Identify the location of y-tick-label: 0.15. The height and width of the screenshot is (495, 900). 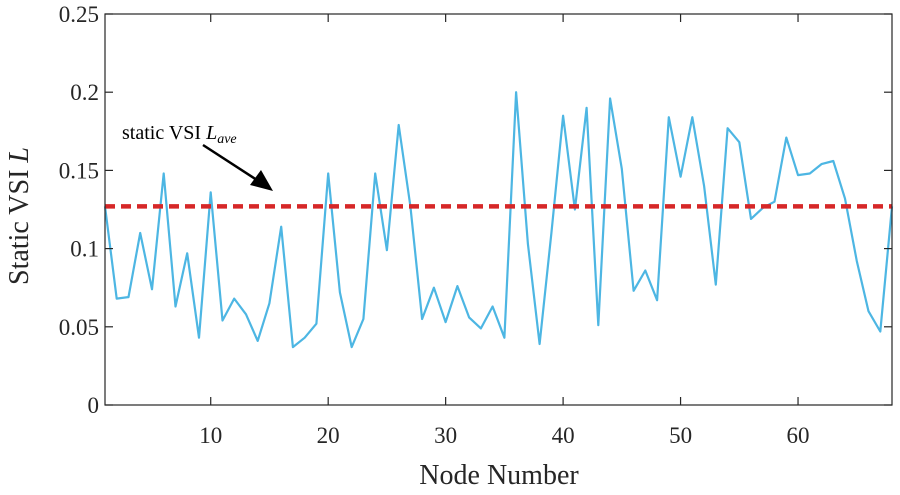
(79, 170).